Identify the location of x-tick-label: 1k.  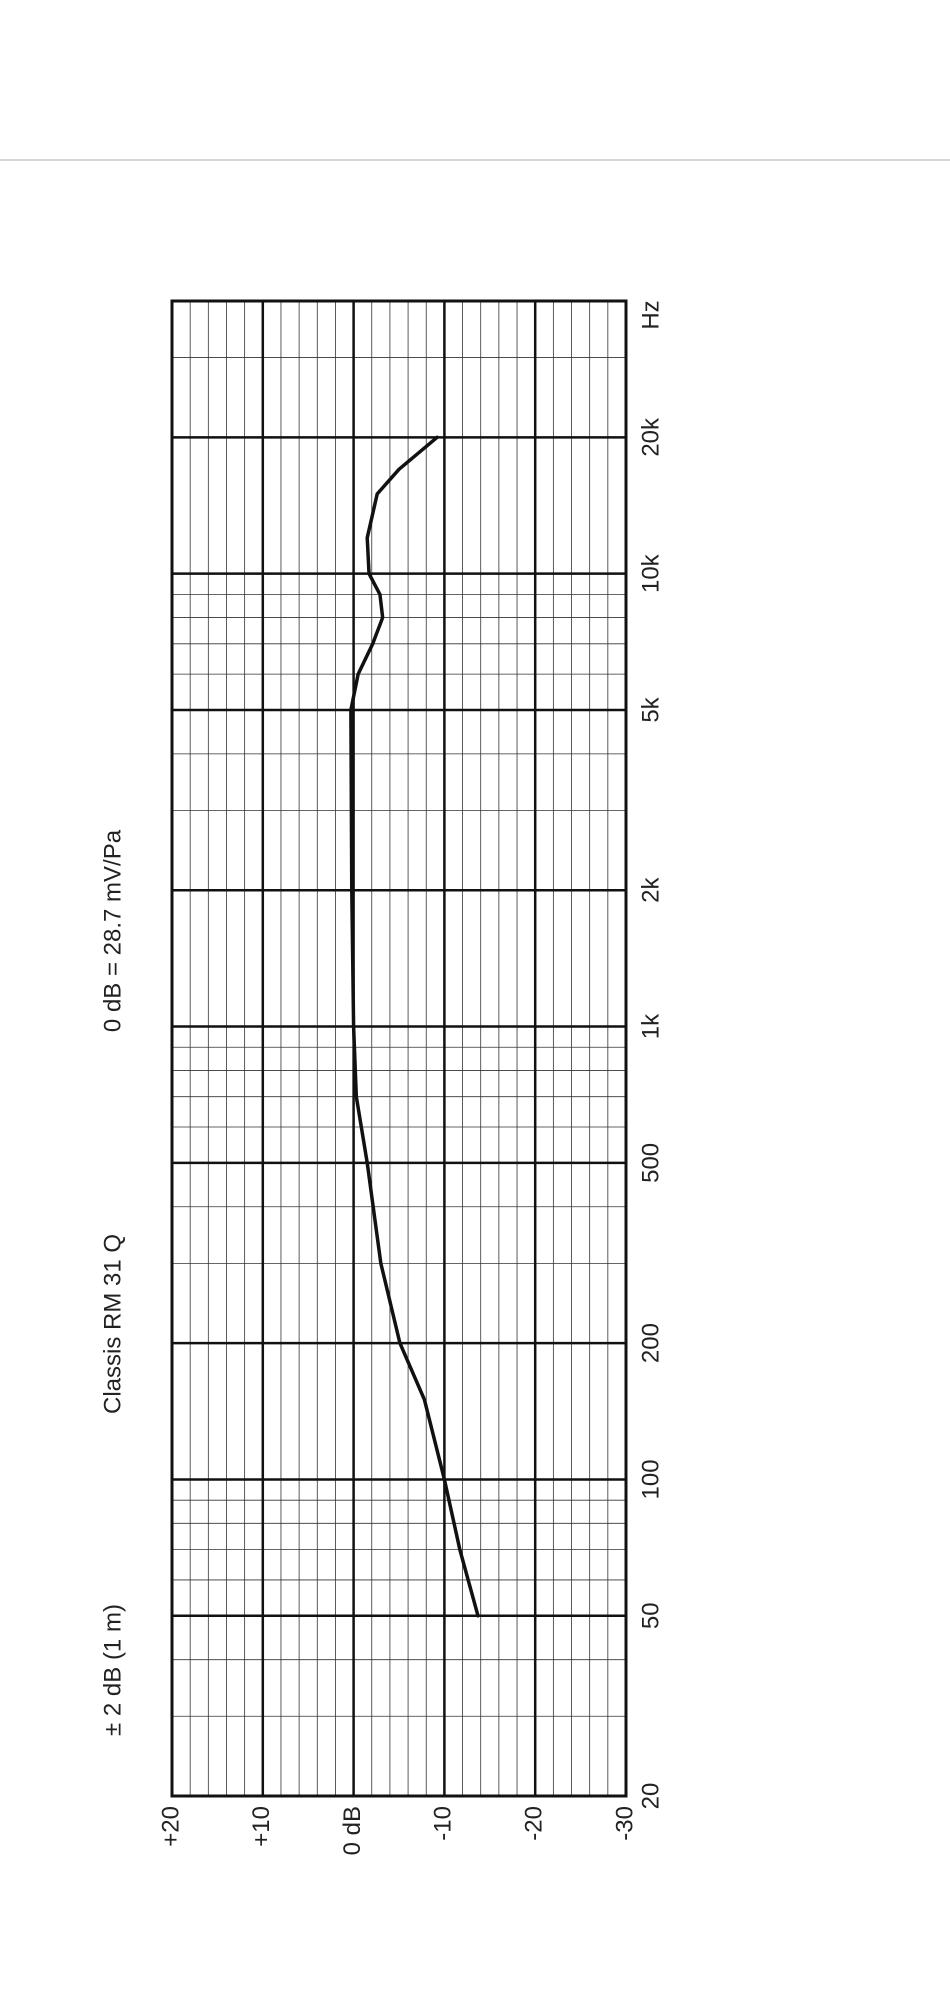
(650, 1026).